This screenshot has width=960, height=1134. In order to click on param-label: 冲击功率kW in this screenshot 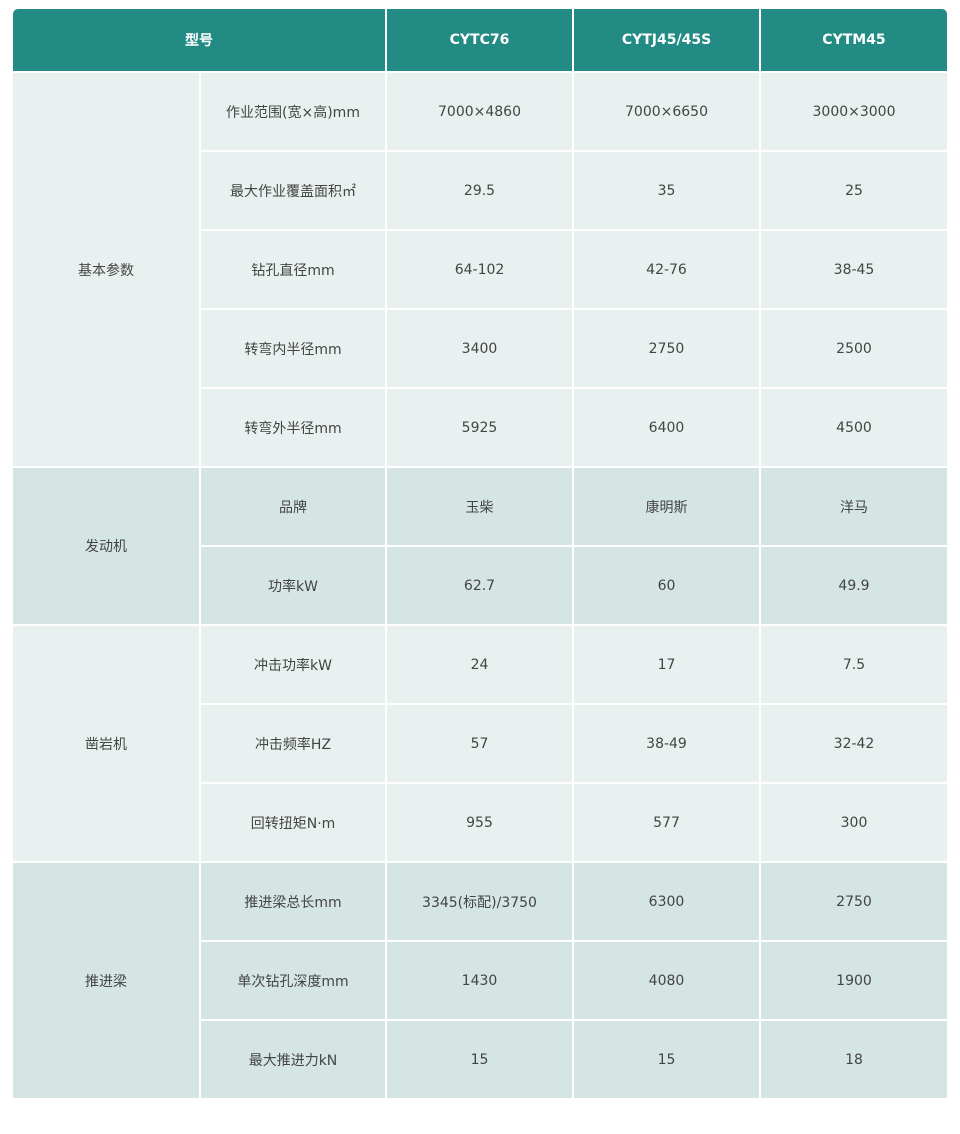, I will do `click(293, 664)`.